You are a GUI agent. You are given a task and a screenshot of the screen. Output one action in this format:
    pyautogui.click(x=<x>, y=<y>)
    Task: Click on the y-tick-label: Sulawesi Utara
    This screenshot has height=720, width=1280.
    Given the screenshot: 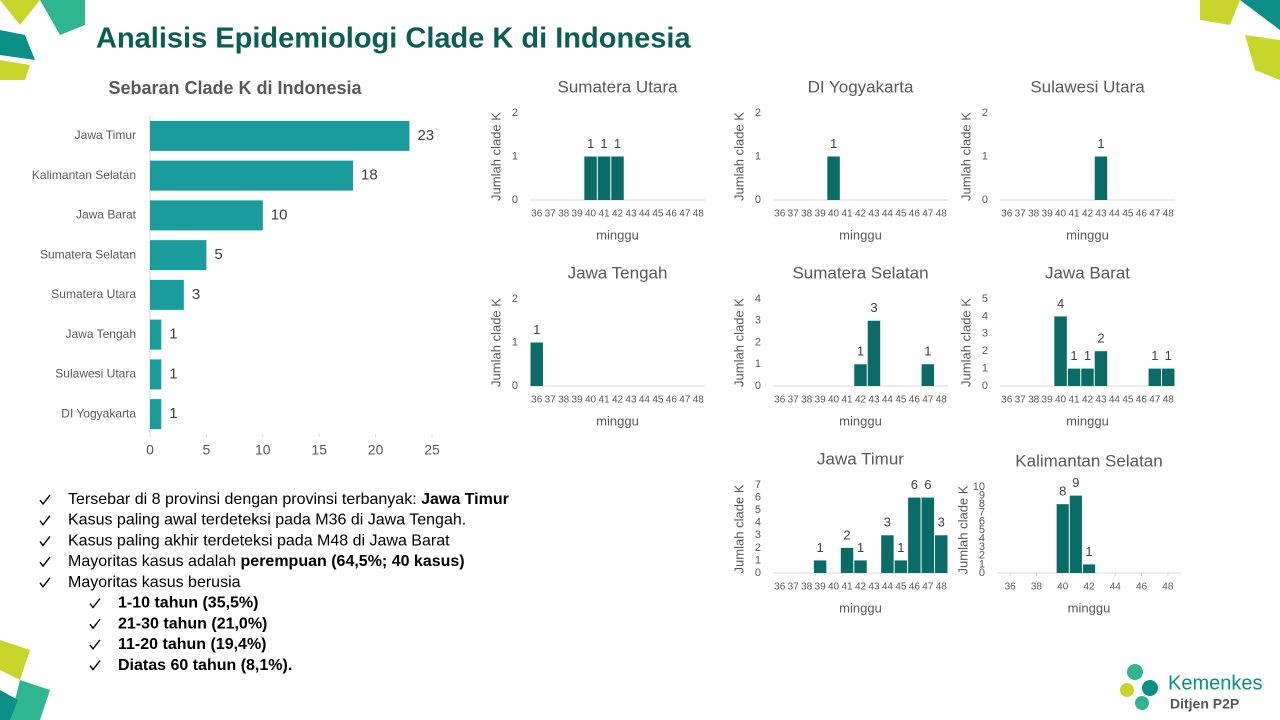 What is the action you would take?
    pyautogui.click(x=95, y=374)
    